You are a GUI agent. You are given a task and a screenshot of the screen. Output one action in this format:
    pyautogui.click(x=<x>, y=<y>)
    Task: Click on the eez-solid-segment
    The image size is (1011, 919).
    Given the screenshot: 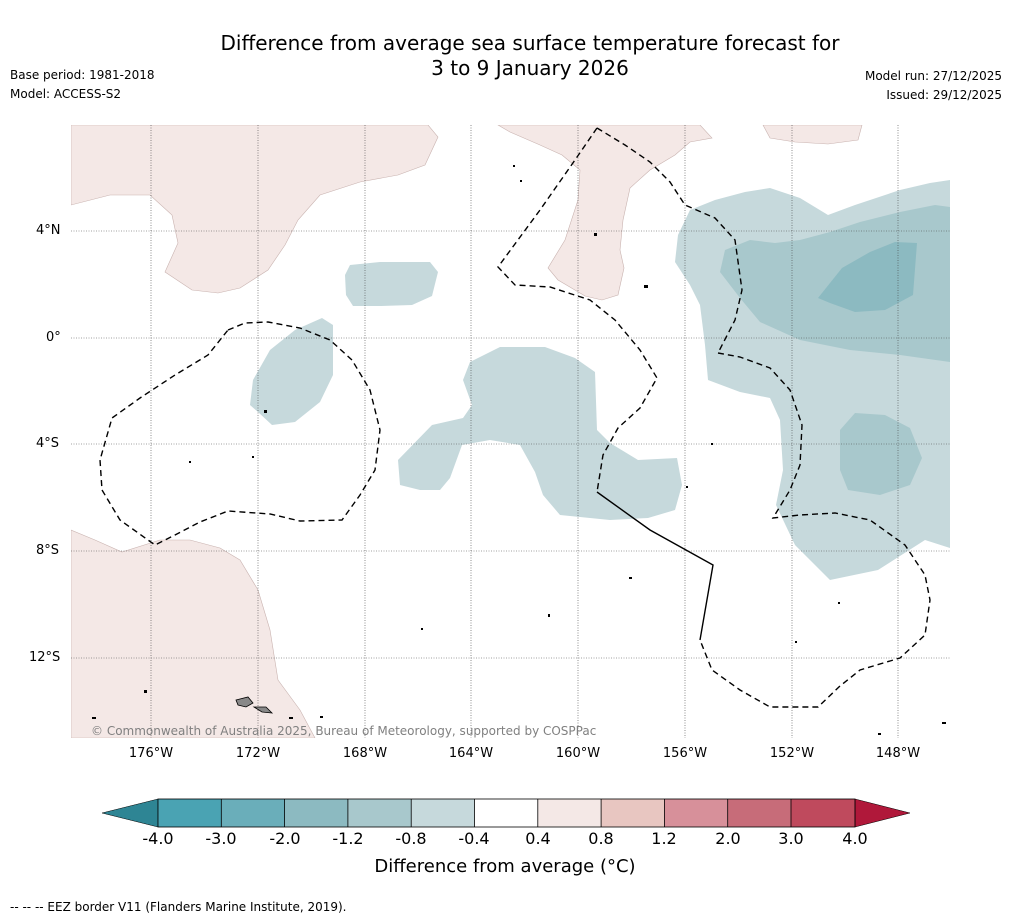 What is the action you would take?
    pyautogui.click(x=655, y=566)
    